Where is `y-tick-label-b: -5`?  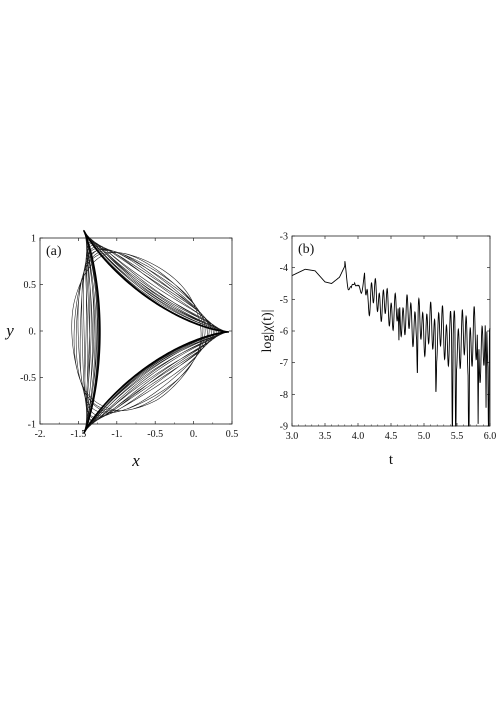 y-tick-label-b: -5 is located at coordinates (284, 300).